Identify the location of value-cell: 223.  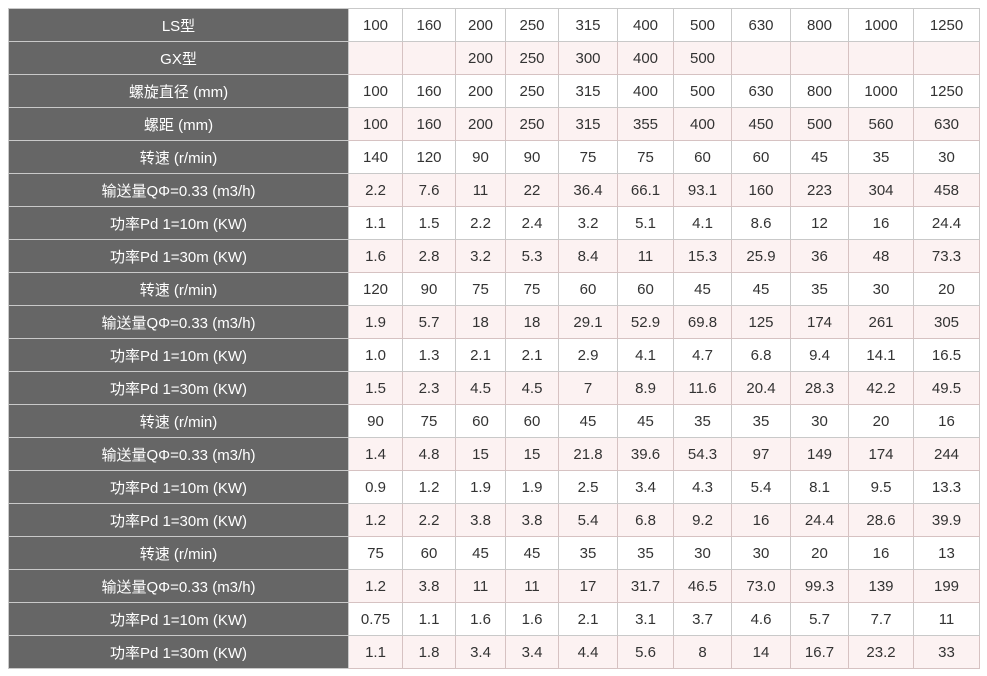
(819, 190).